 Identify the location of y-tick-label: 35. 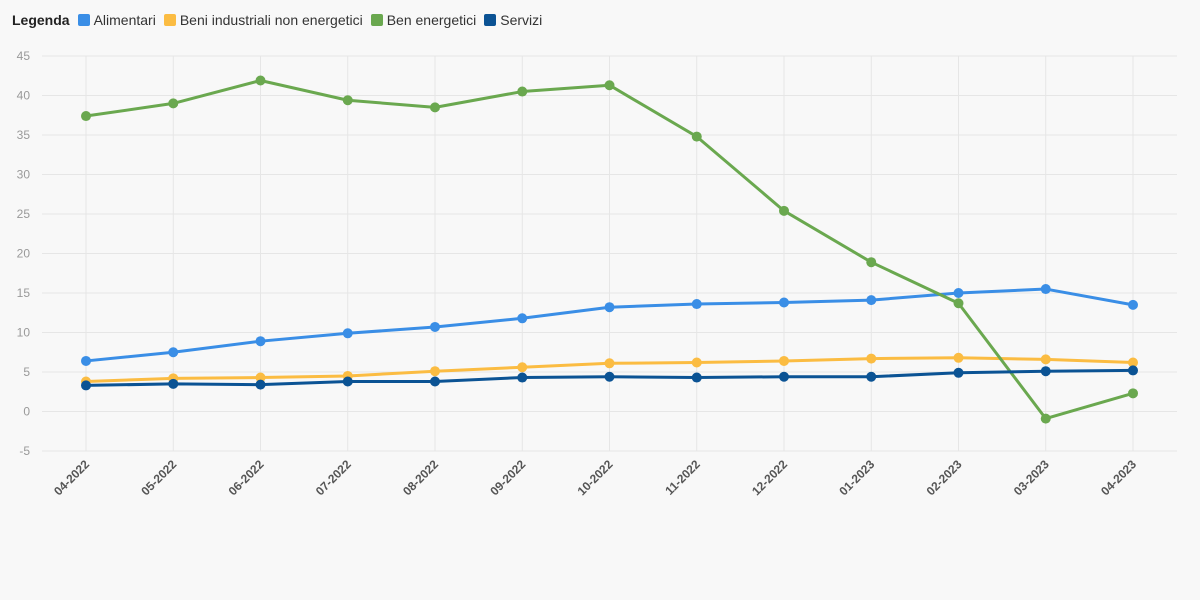
(24, 135).